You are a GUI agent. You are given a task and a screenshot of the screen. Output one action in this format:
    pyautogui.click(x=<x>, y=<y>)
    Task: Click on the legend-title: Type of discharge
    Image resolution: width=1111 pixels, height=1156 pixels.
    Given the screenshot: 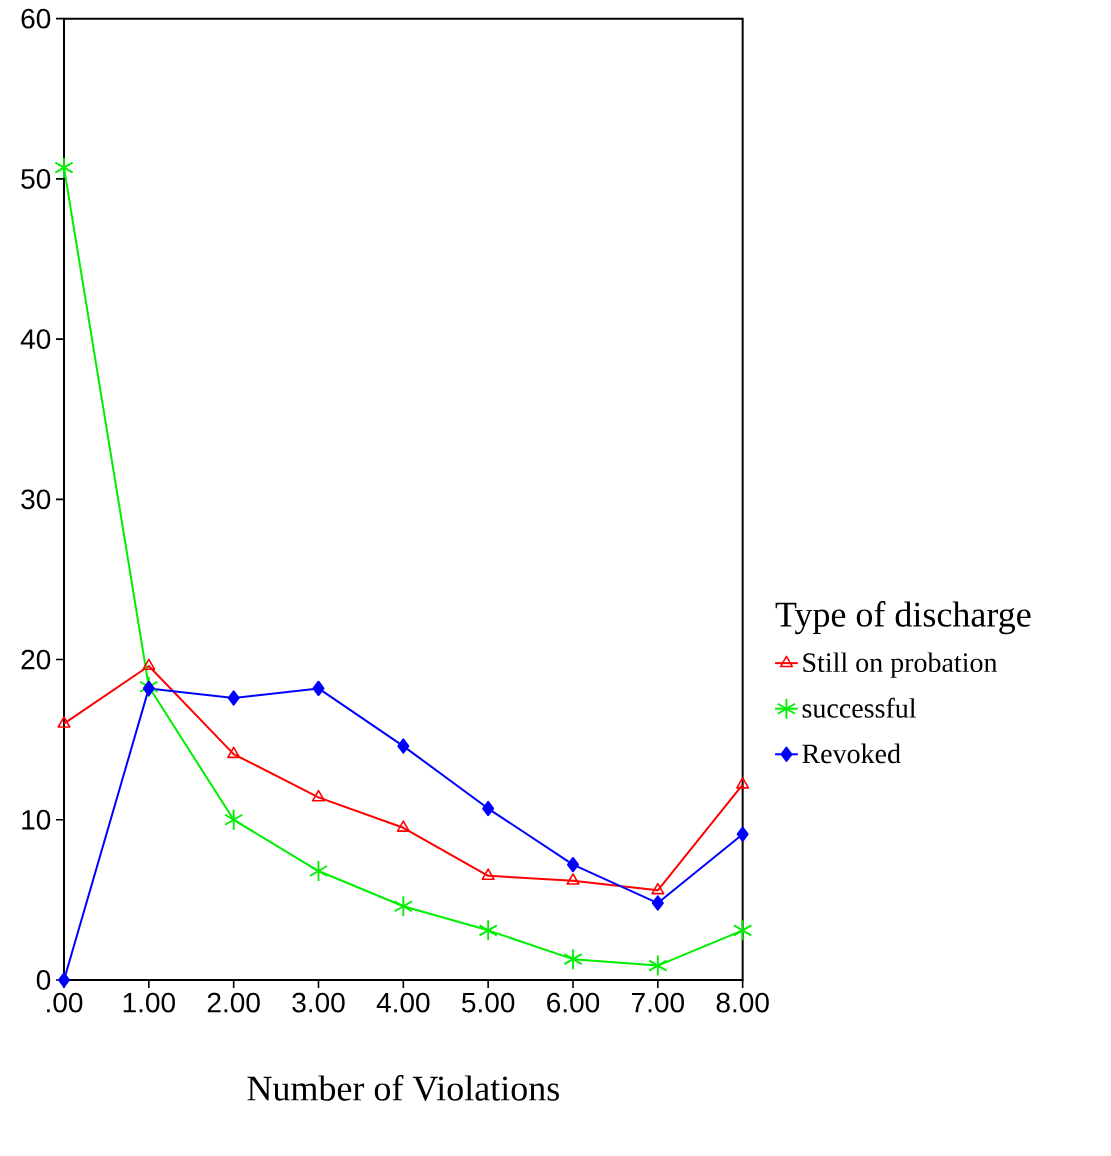 What is the action you would take?
    pyautogui.click(x=903, y=618)
    